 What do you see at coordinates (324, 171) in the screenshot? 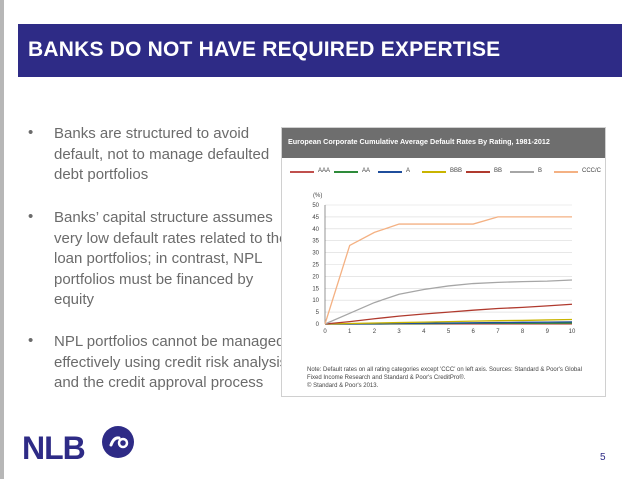
I see `legend-label: AAA` at bounding box center [324, 171].